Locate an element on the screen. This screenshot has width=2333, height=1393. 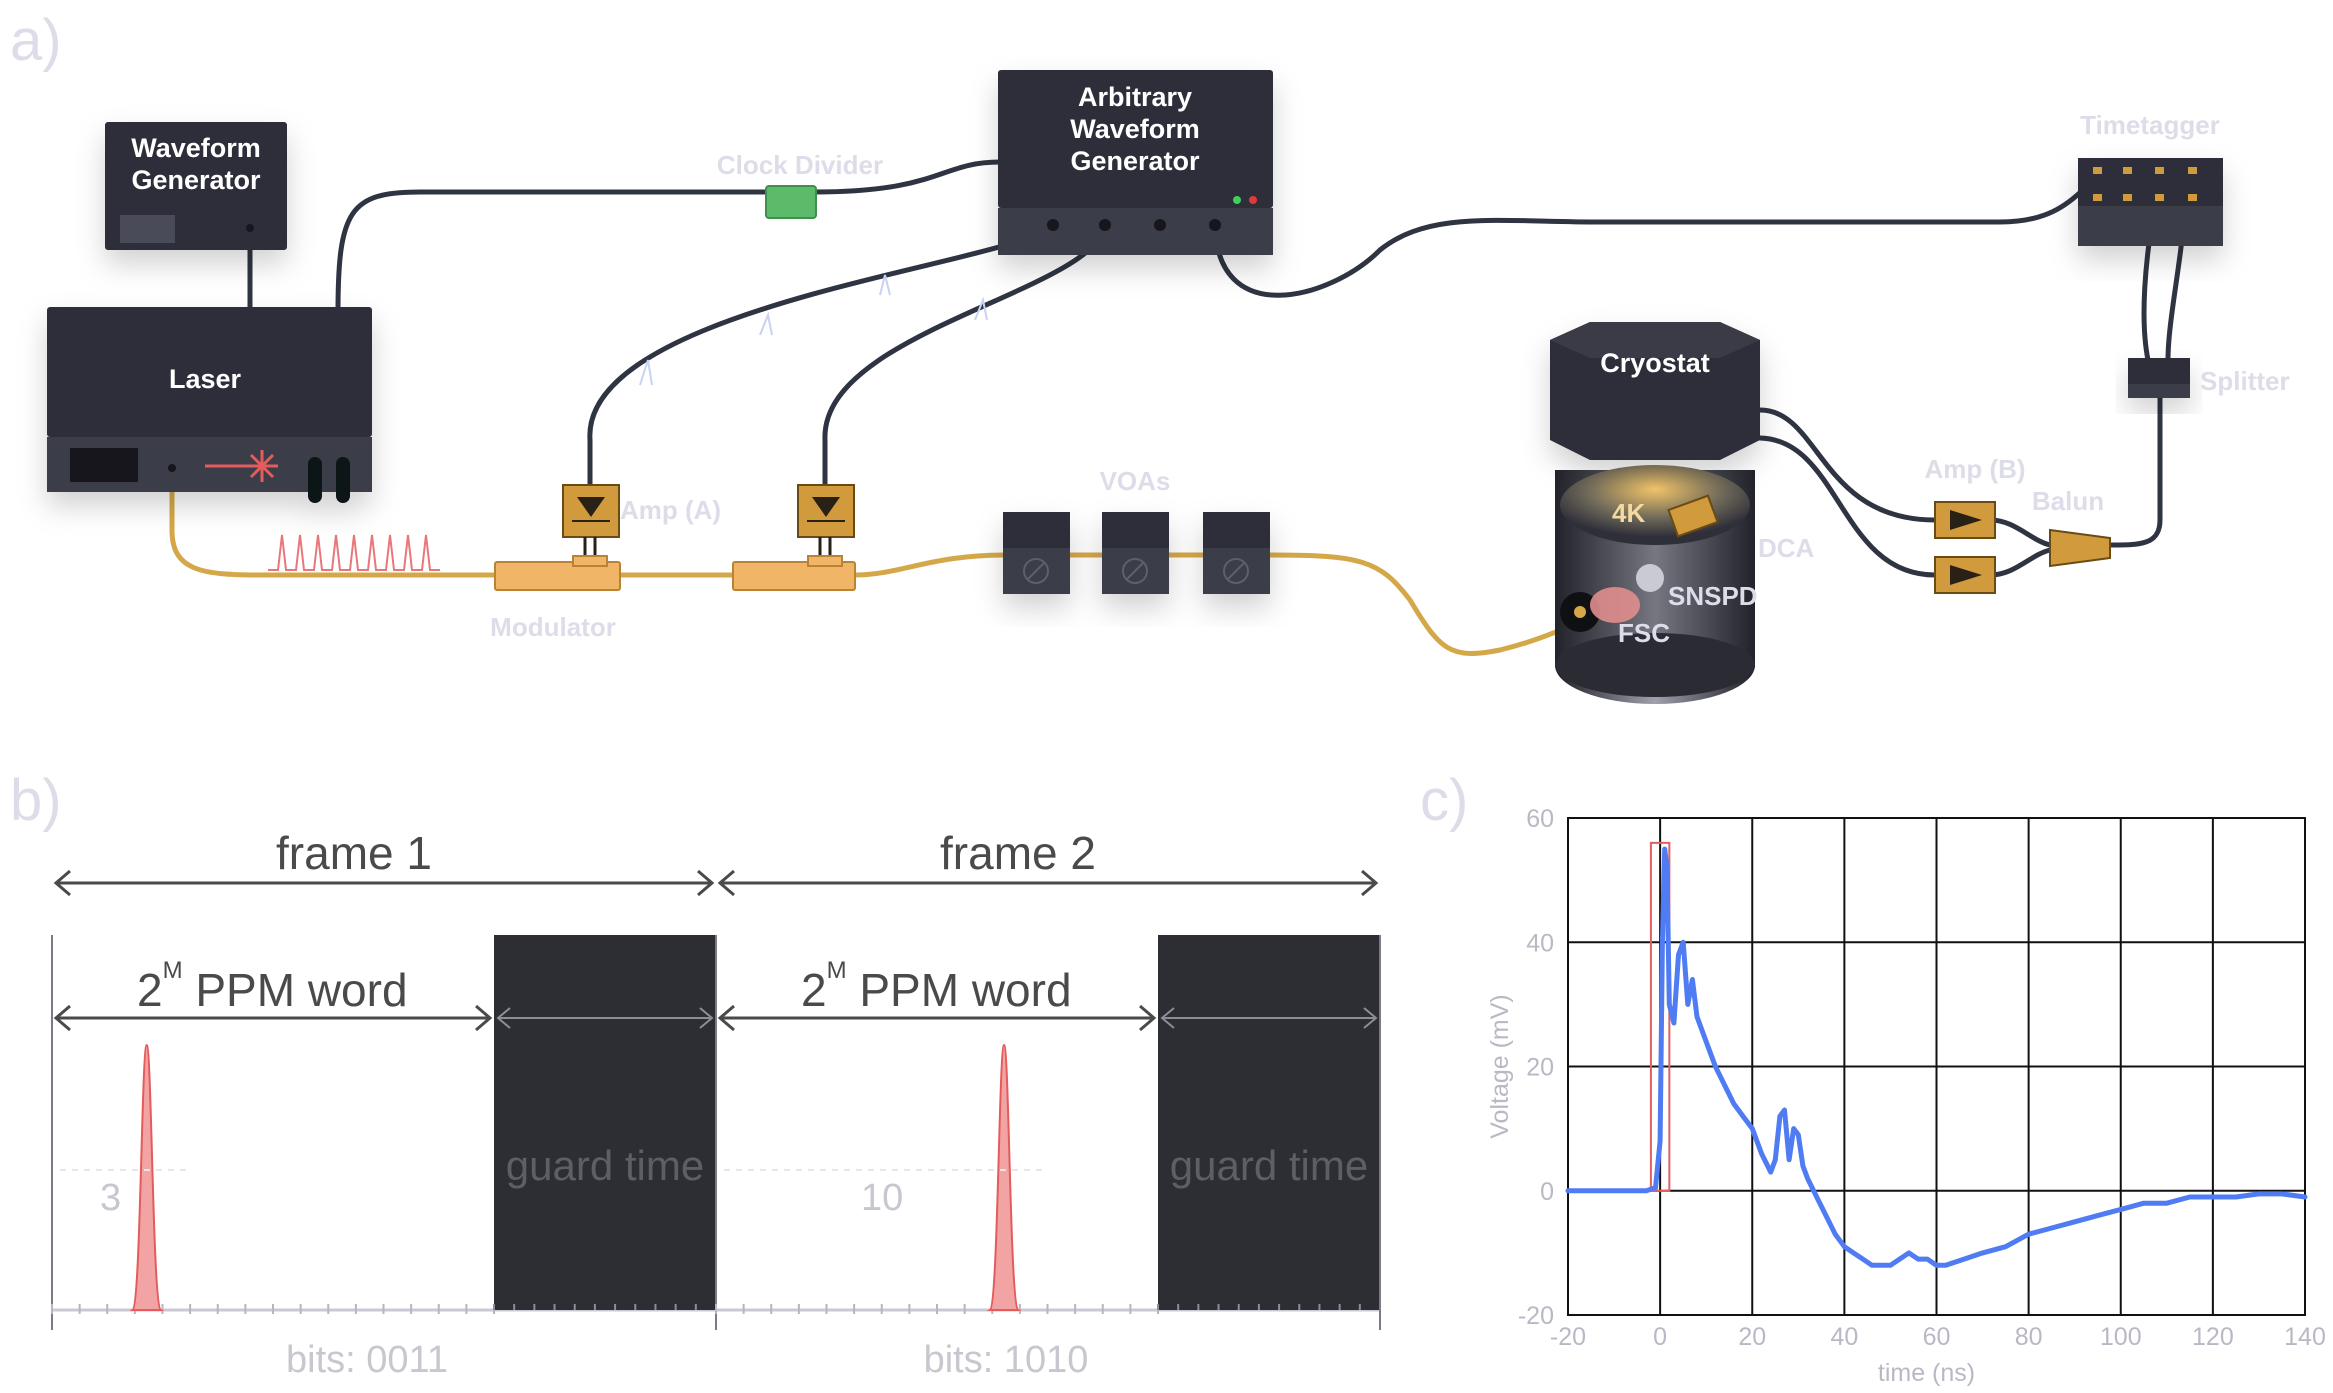
cryostat: Cryostat 4K DCA SNSPD FSC is located at coordinates (1682, 513).